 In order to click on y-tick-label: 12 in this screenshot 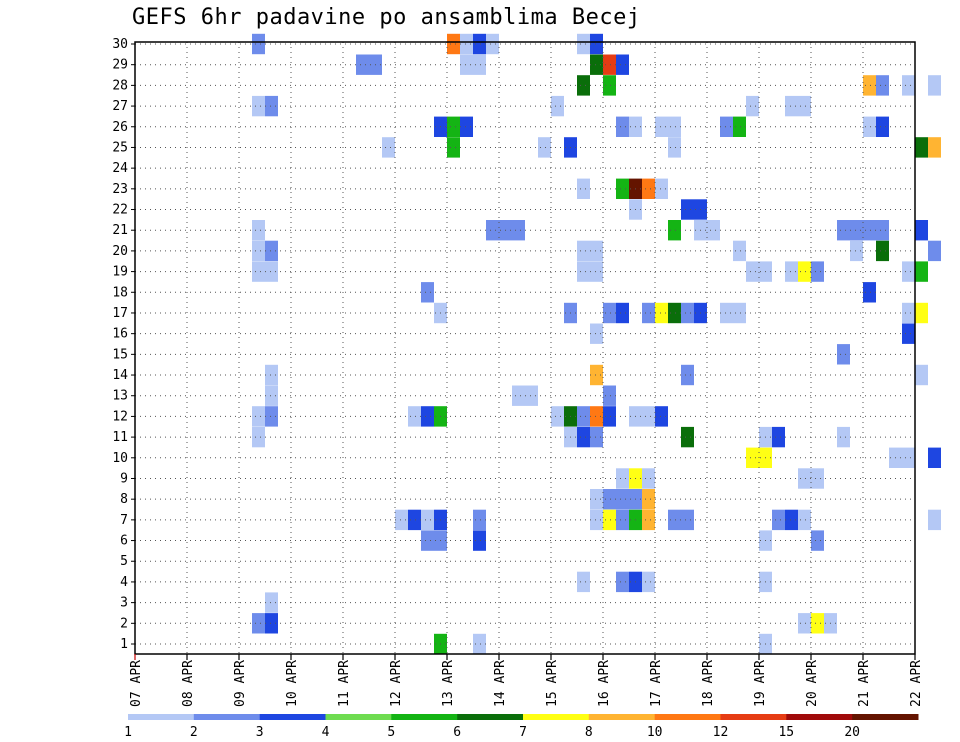, I will do `click(120, 416)`.